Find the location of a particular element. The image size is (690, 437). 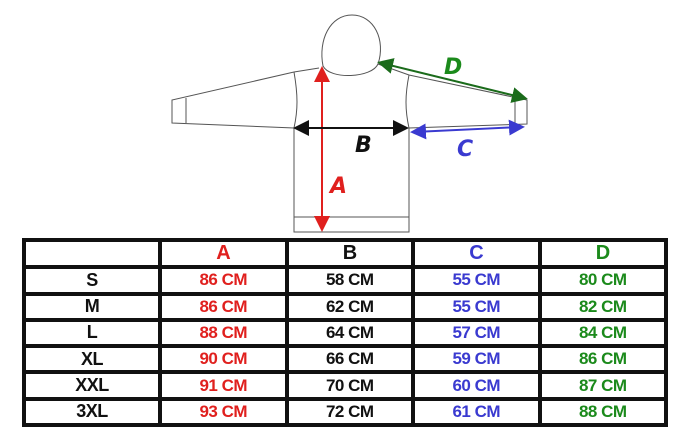

label-a: A is located at coordinates (337, 186).